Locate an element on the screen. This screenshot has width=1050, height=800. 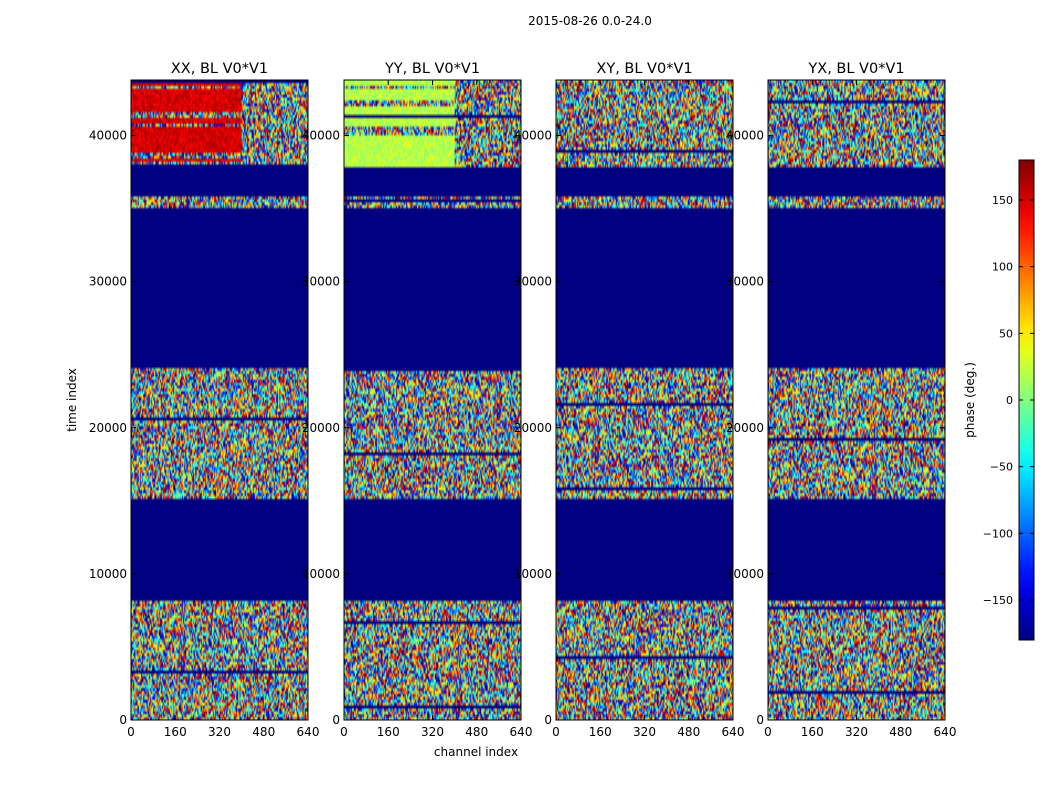
panel-title: XY, BL V0*V1 is located at coordinates (644, 69).